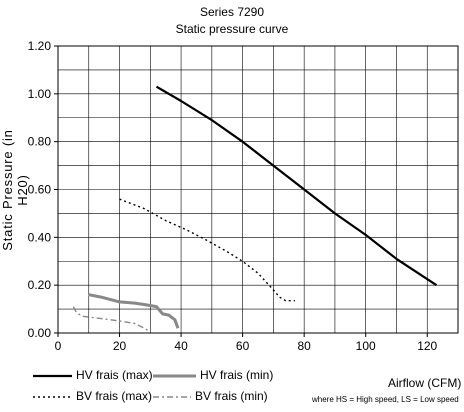  What do you see at coordinates (40, 190) in the screenshot?
I see `y-tick-label: 0.60` at bounding box center [40, 190].